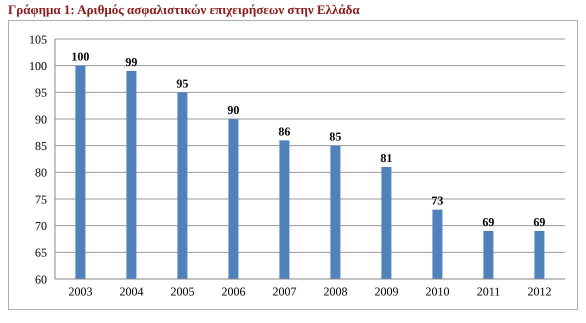 The height and width of the screenshot is (323, 586). Describe the element at coordinates (182, 291) in the screenshot. I see `x-tick-label: 2005` at that location.